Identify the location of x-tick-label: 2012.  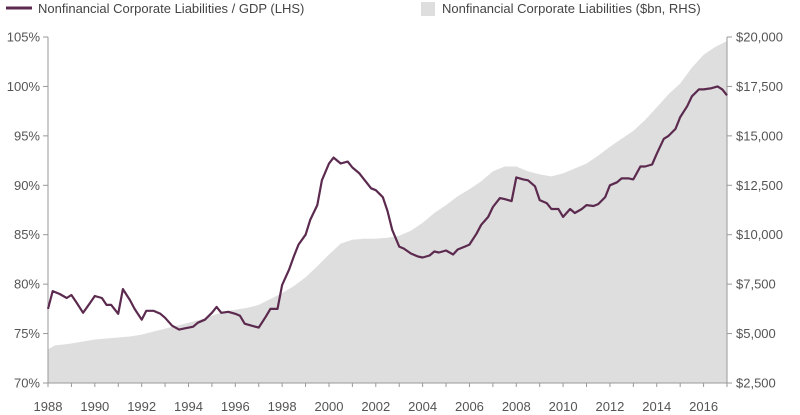
(609, 406).